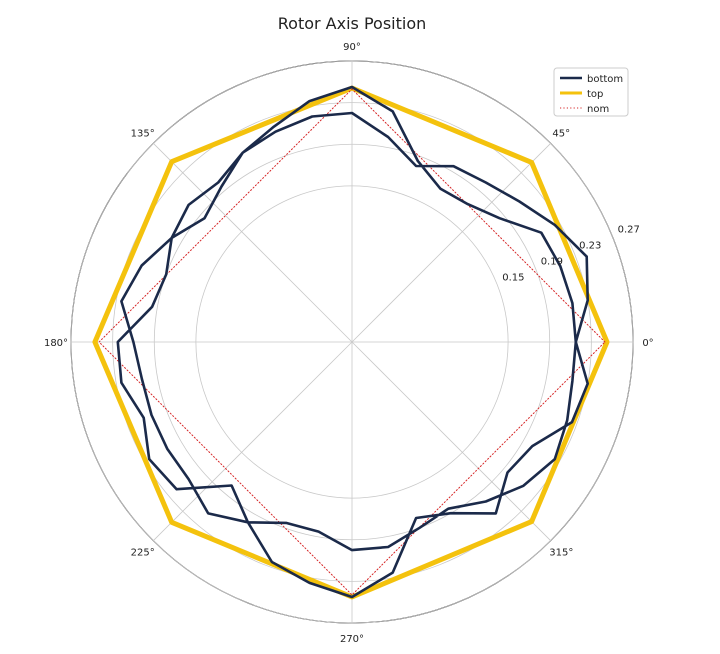  I want to click on angle-tick-label: 270°, so click(352, 639).